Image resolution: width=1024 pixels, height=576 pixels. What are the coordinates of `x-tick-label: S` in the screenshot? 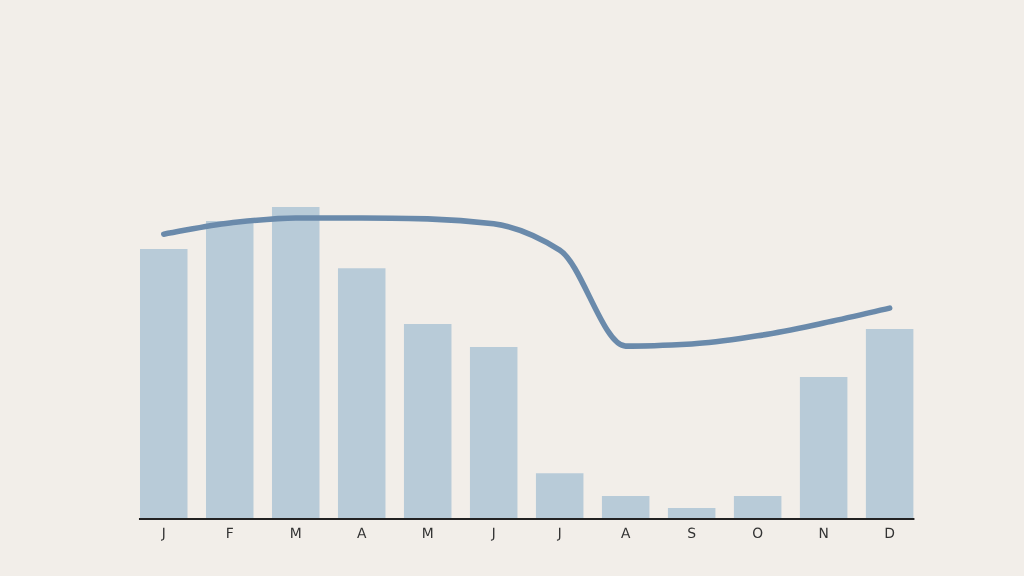 It's located at (692, 533).